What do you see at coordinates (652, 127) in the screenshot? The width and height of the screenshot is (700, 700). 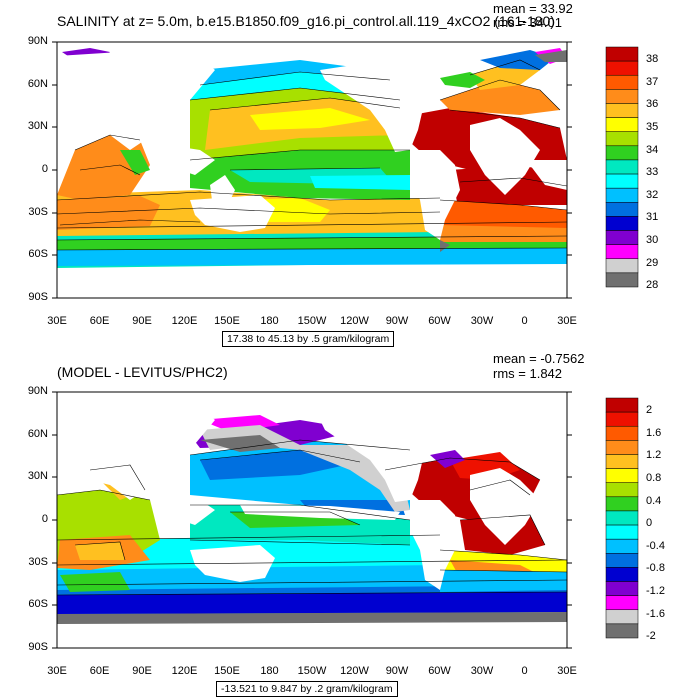 I see `panel1-colorbar-label: 35` at bounding box center [652, 127].